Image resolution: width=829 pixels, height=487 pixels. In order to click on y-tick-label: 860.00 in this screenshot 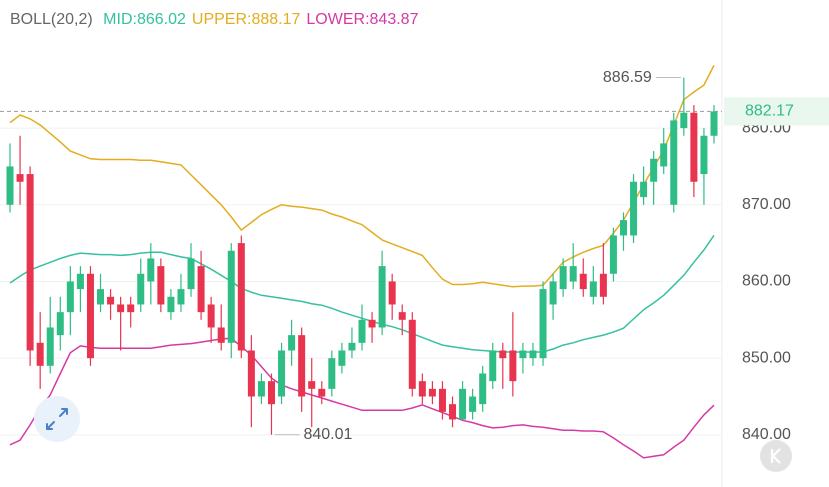, I will do `click(766, 281)`.